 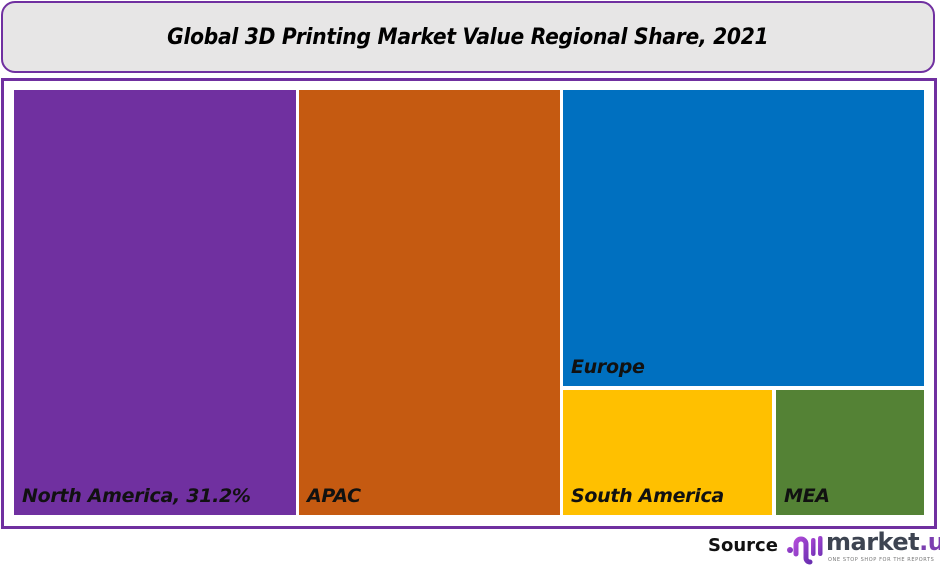 What do you see at coordinates (883, 542) in the screenshot?
I see `logo-wordmark: market.us` at bounding box center [883, 542].